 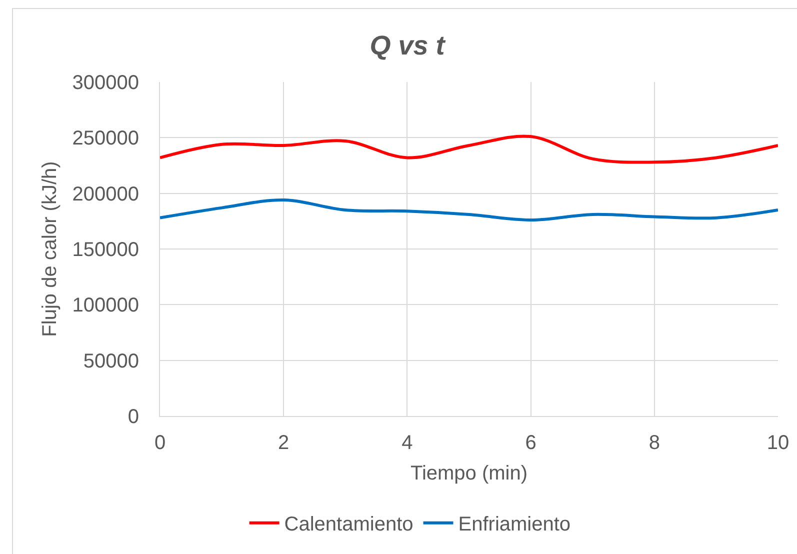 I want to click on x-tick-label: 0, so click(x=160, y=443).